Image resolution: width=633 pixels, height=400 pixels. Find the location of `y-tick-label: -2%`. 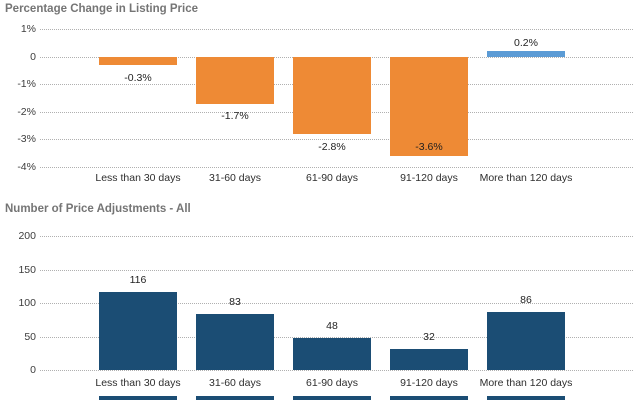

y-tick-label: -2% is located at coordinates (26, 112).